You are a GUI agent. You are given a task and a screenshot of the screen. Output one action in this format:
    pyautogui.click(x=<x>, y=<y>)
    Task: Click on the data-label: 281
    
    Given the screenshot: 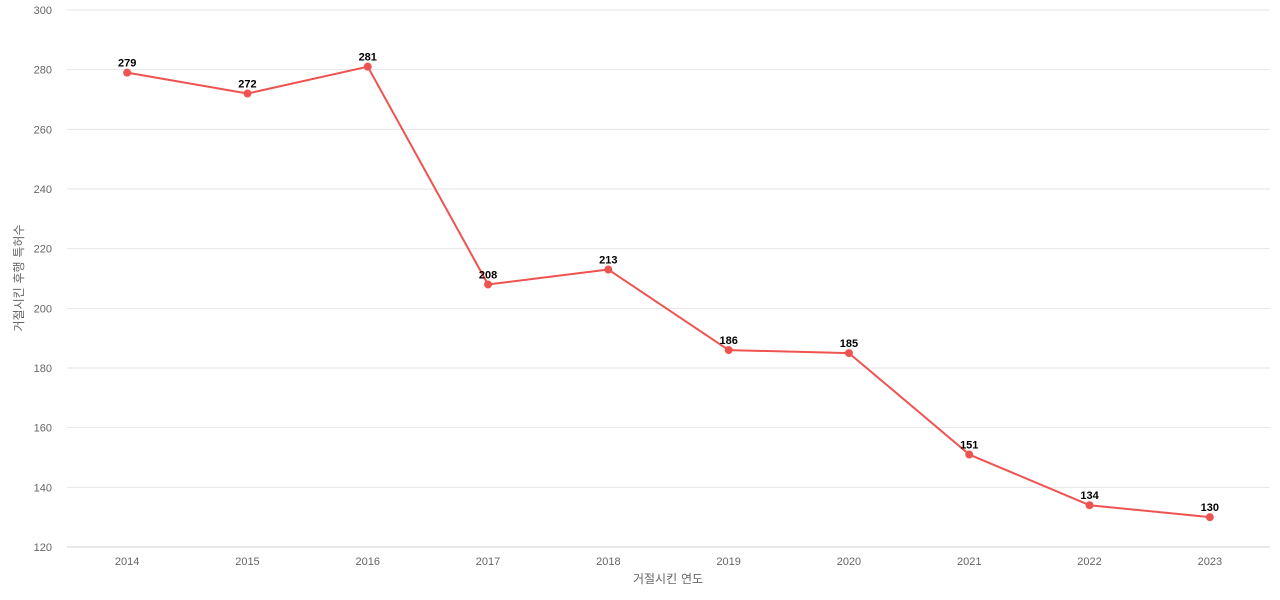 What is the action you would take?
    pyautogui.click(x=368, y=58)
    